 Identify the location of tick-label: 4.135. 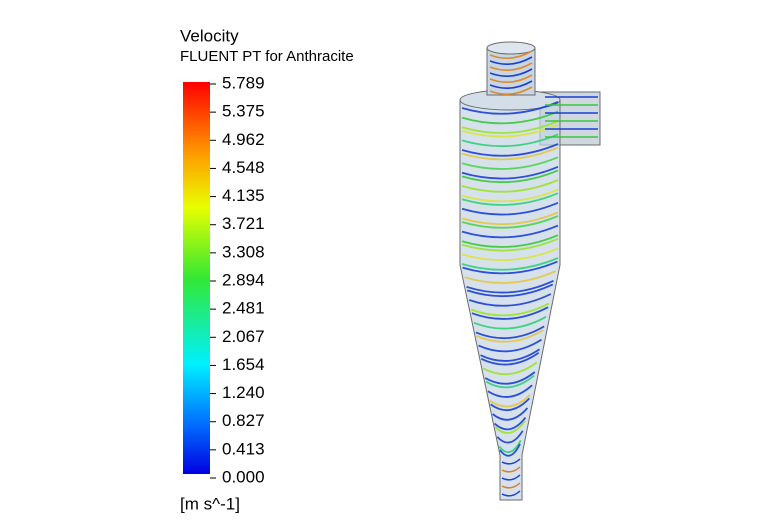
(243, 195).